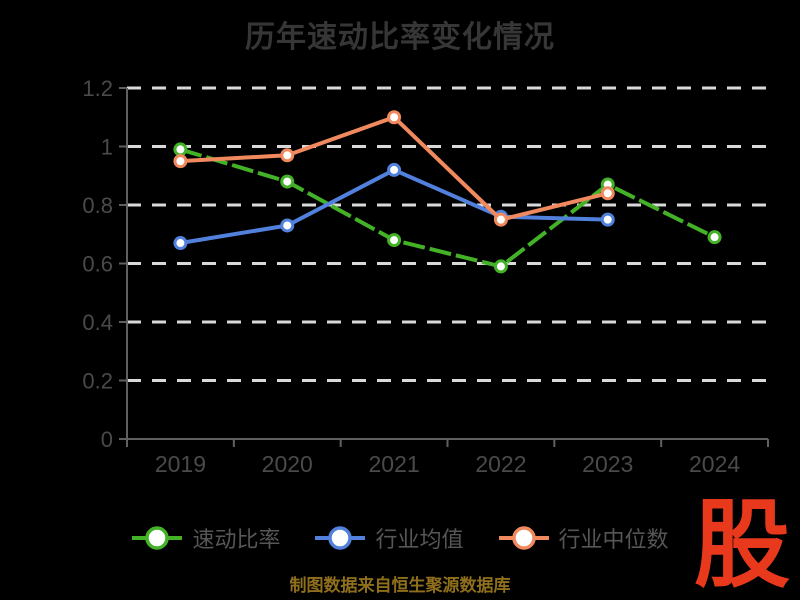  Describe the element at coordinates (107, 439) in the screenshot. I see `y-tick-label: 0` at that location.